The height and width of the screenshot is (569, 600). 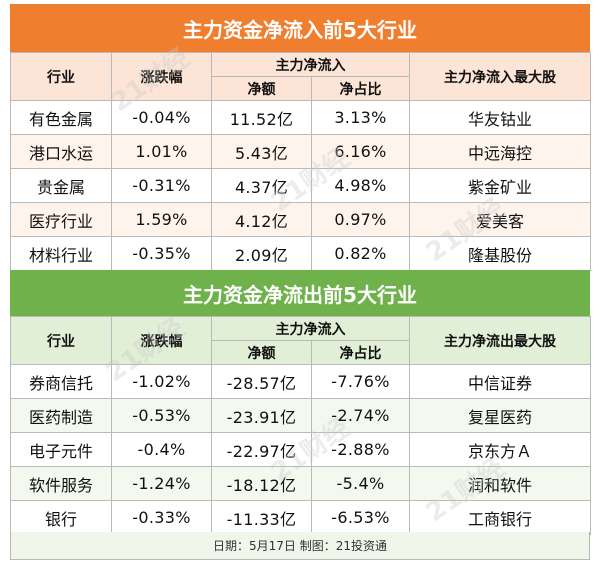 I want to click on cell-ratio: -2.88%, so click(x=360, y=449).